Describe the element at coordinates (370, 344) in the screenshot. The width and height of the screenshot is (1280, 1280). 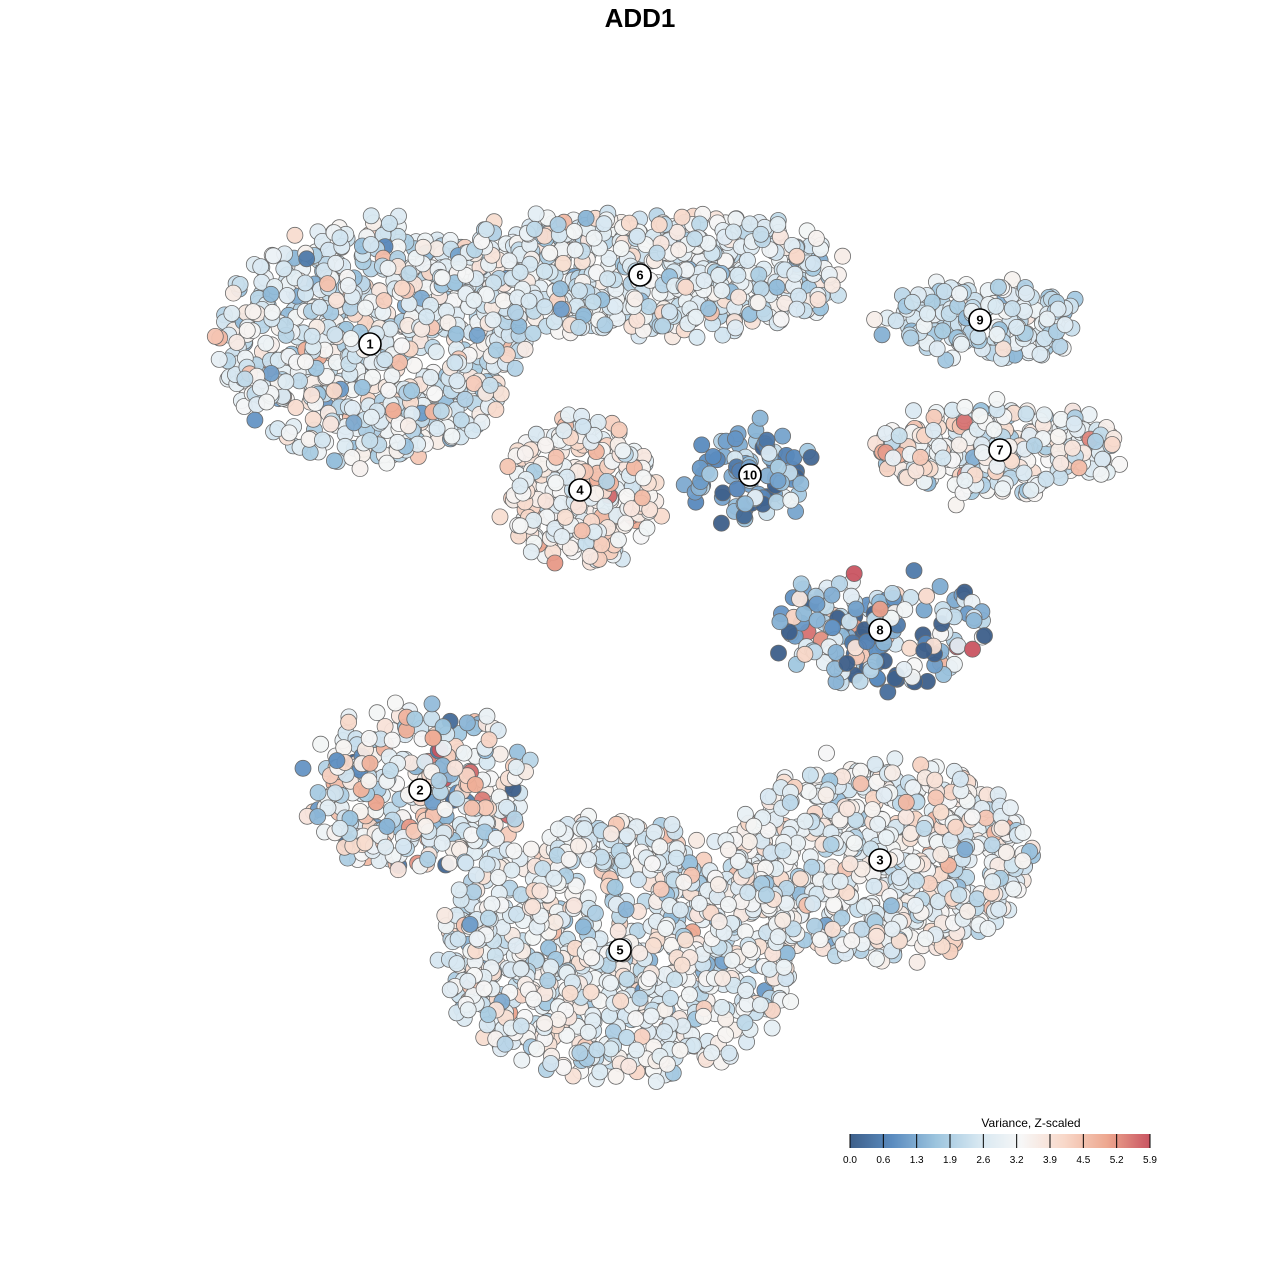
I see `cluster-label: 1` at that location.